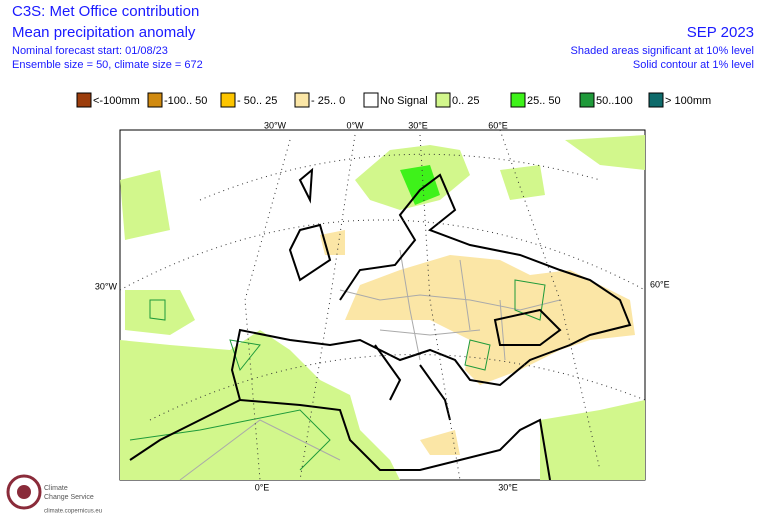  Describe the element at coordinates (116, 101) in the screenshot. I see `legend-label: <-100mm` at that location.